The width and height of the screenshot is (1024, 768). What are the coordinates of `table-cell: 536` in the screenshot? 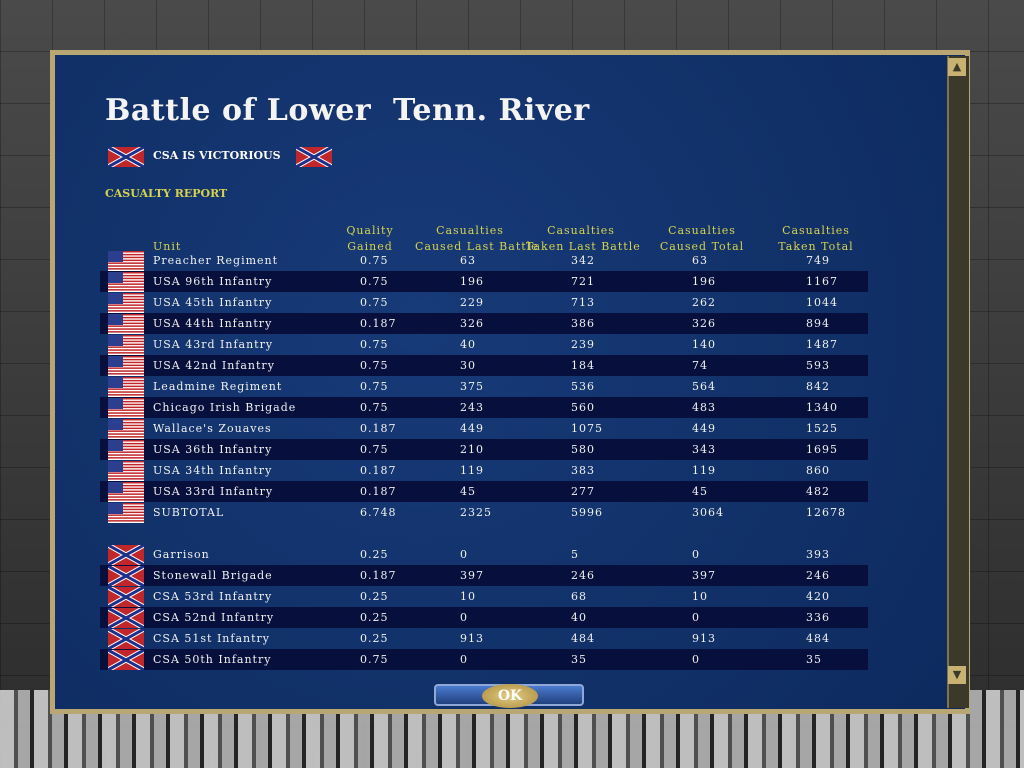 It's located at (583, 386).